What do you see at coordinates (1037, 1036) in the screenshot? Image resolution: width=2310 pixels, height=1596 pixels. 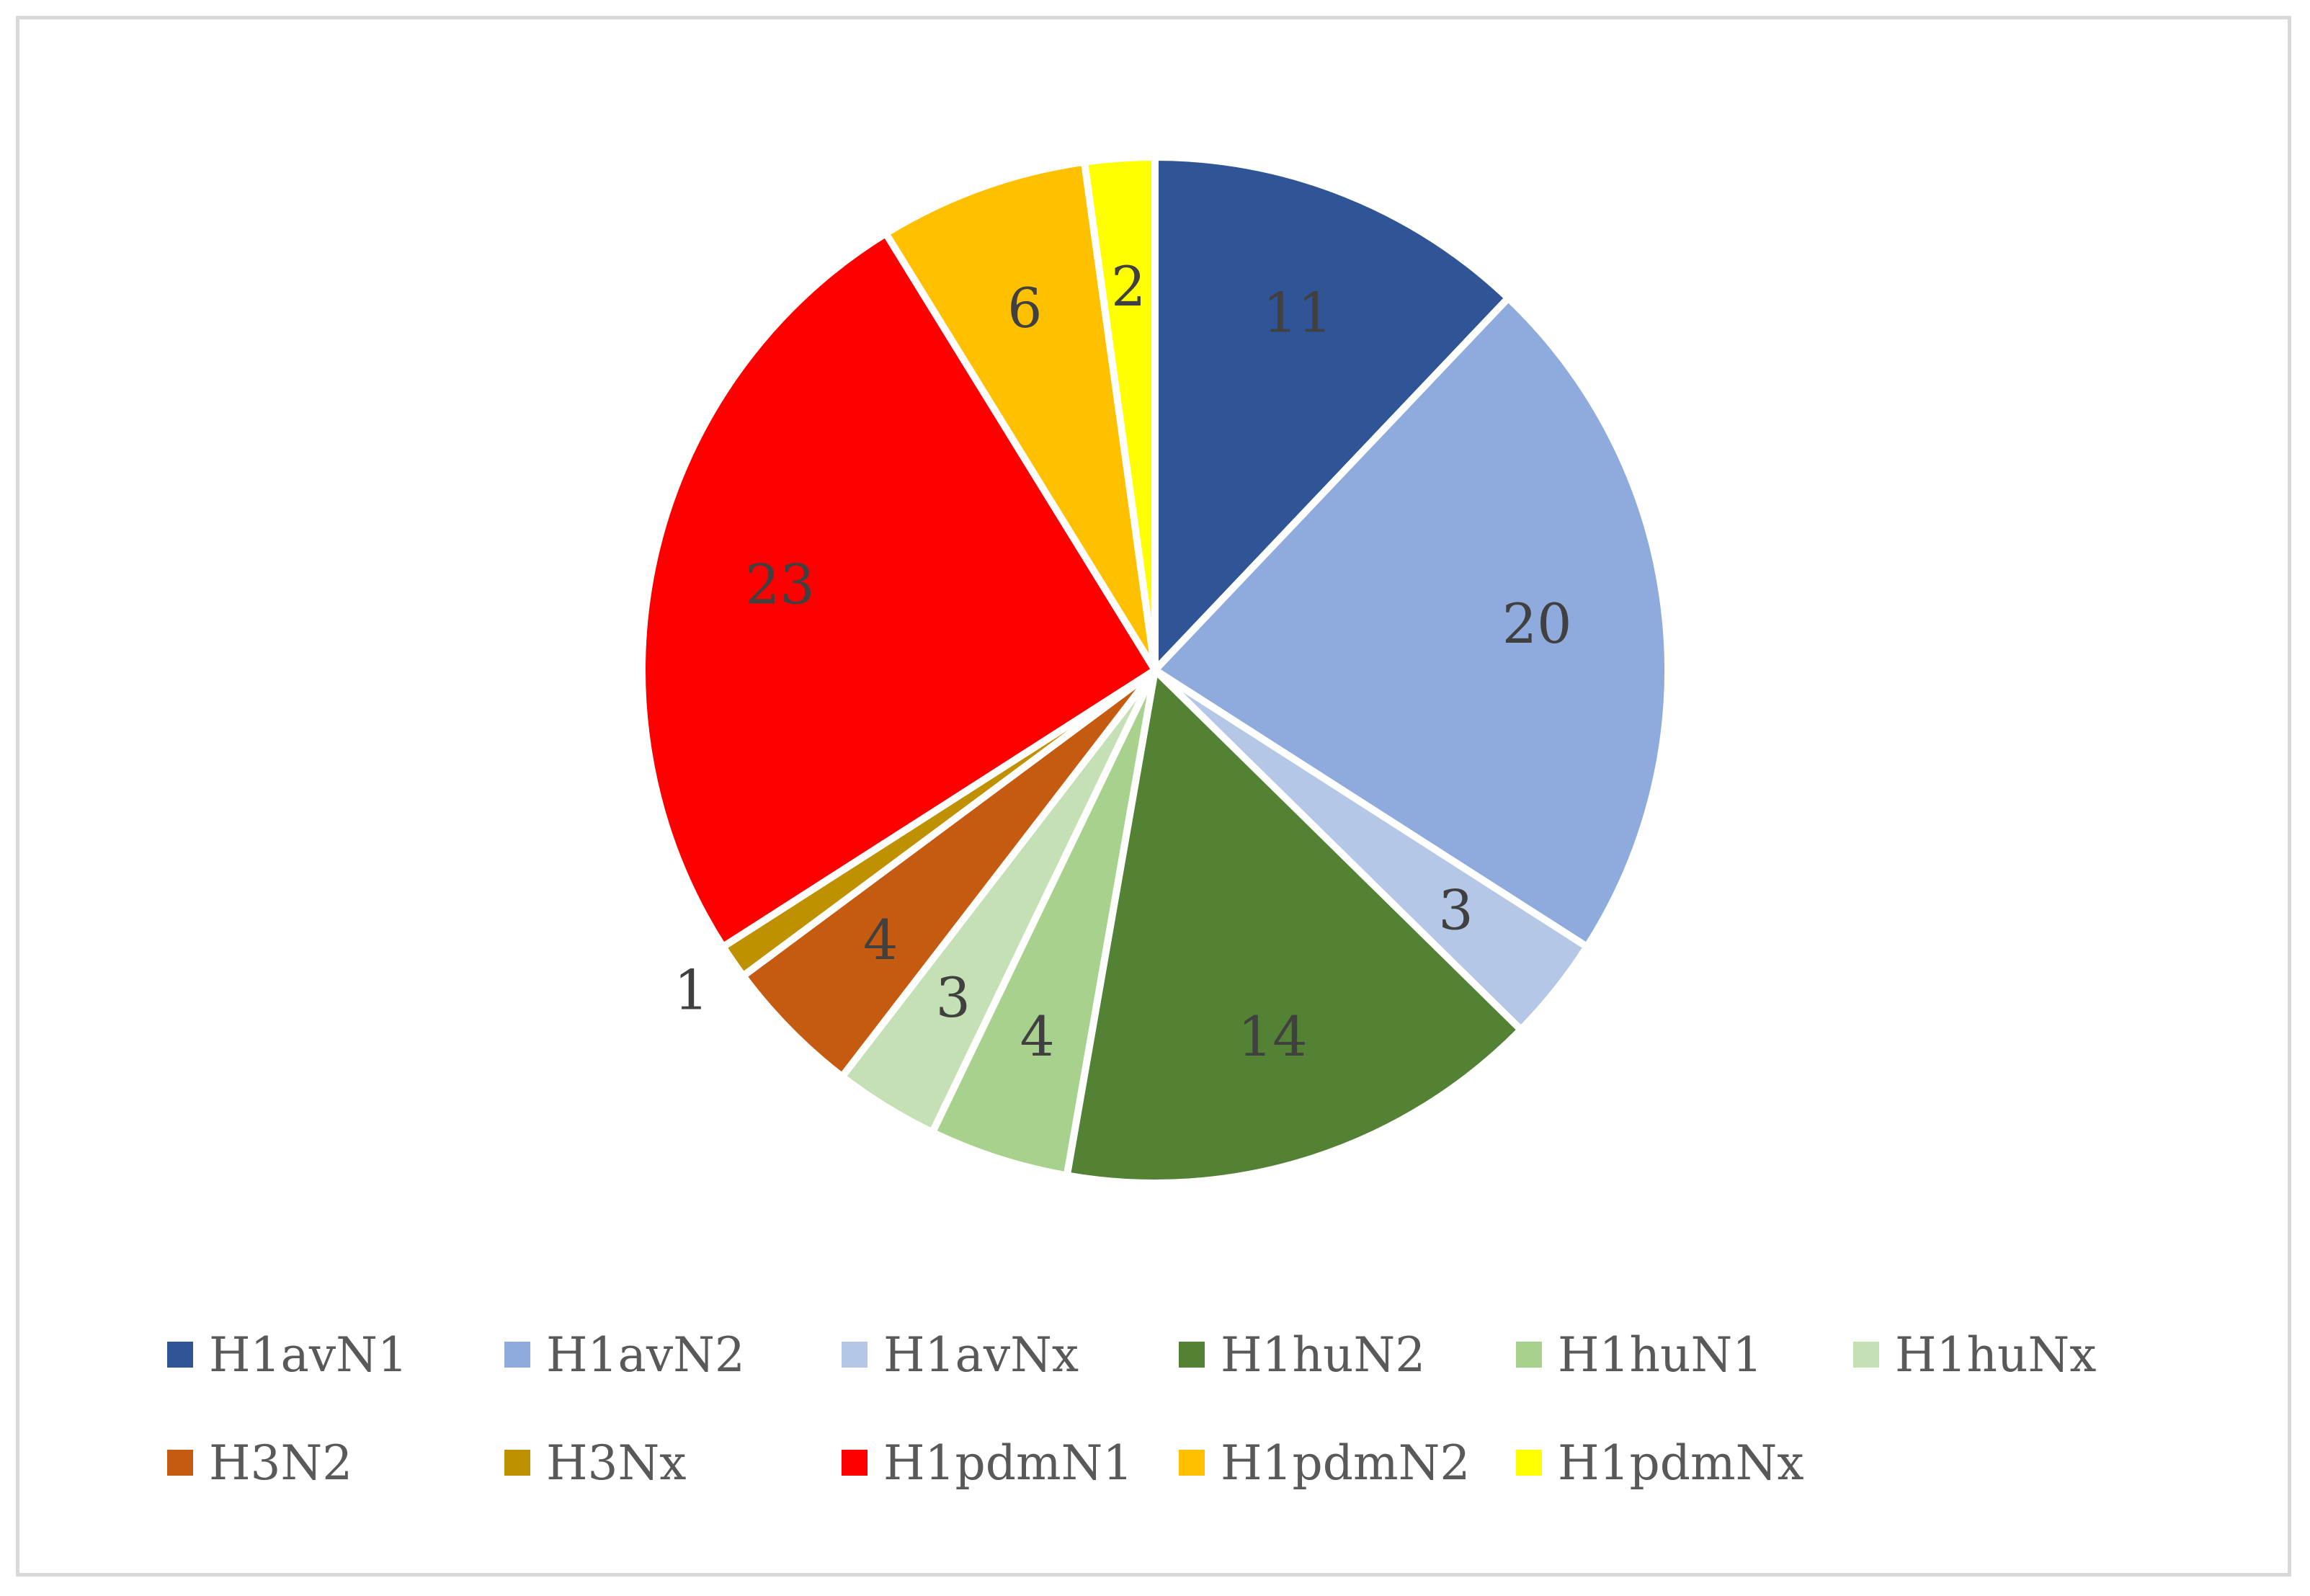 I see `data-label-h1hun1: 4` at bounding box center [1037, 1036].